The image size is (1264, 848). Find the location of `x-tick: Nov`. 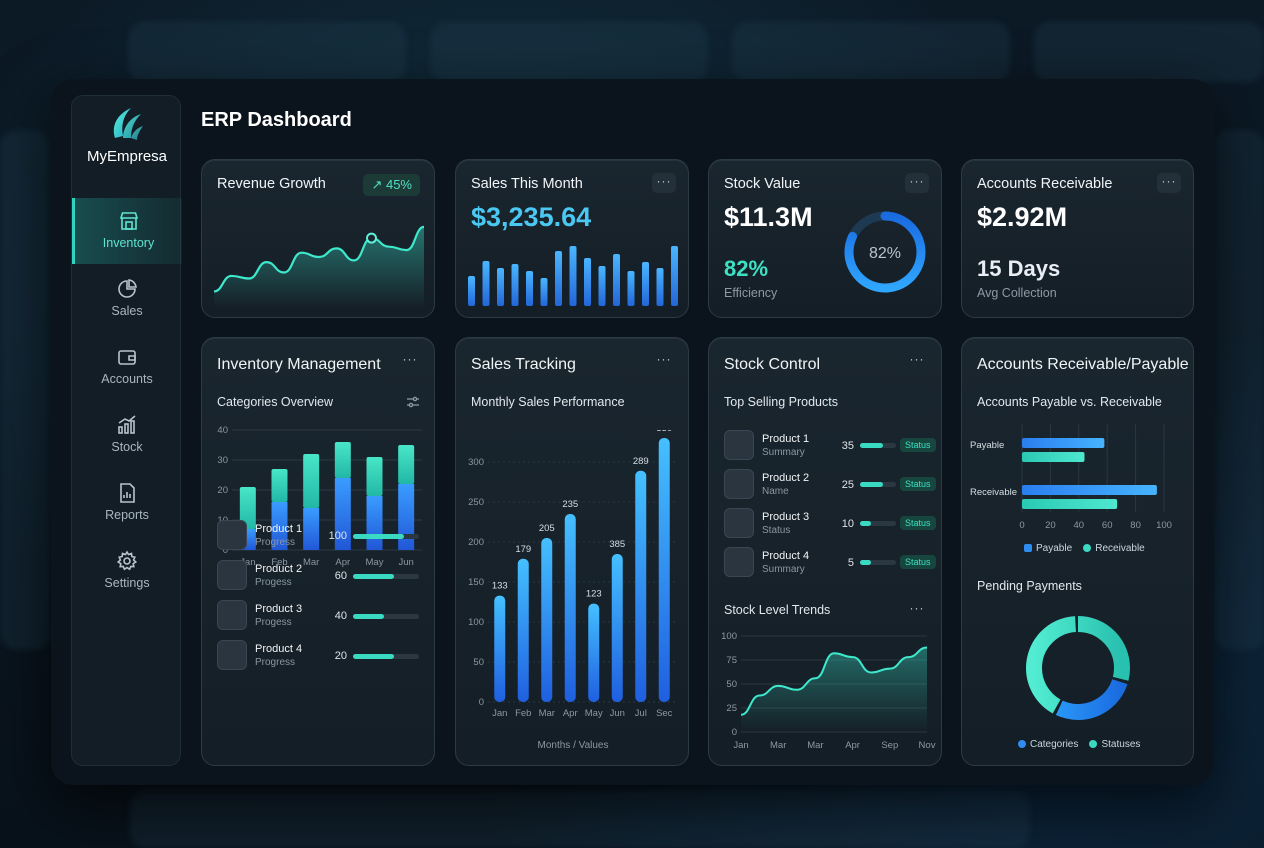

x-tick: Nov is located at coordinates (927, 745).